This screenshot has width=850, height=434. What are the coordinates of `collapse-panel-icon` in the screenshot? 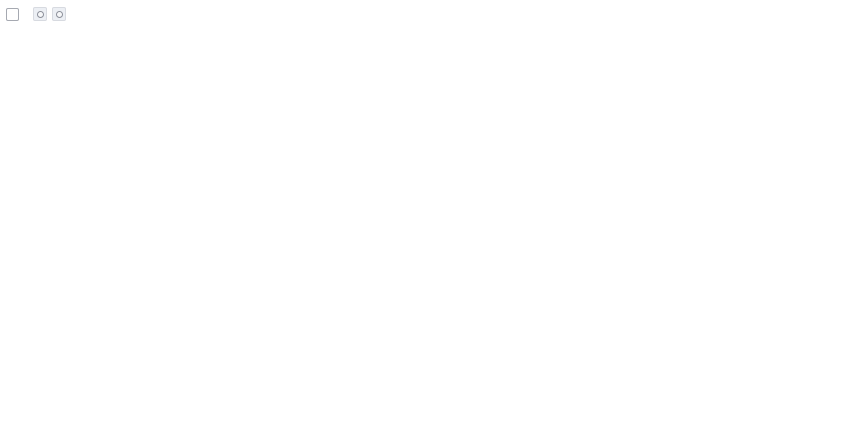 It's located at (12, 14).